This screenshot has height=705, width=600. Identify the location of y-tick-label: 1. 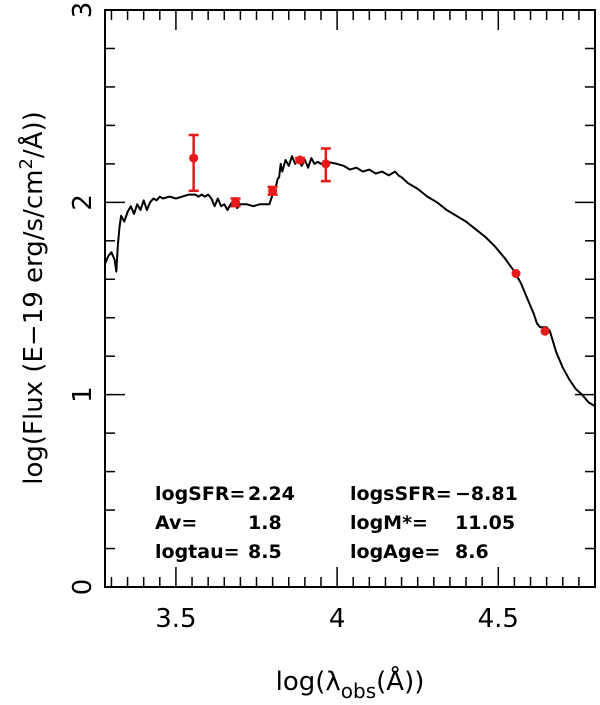
(83, 394).